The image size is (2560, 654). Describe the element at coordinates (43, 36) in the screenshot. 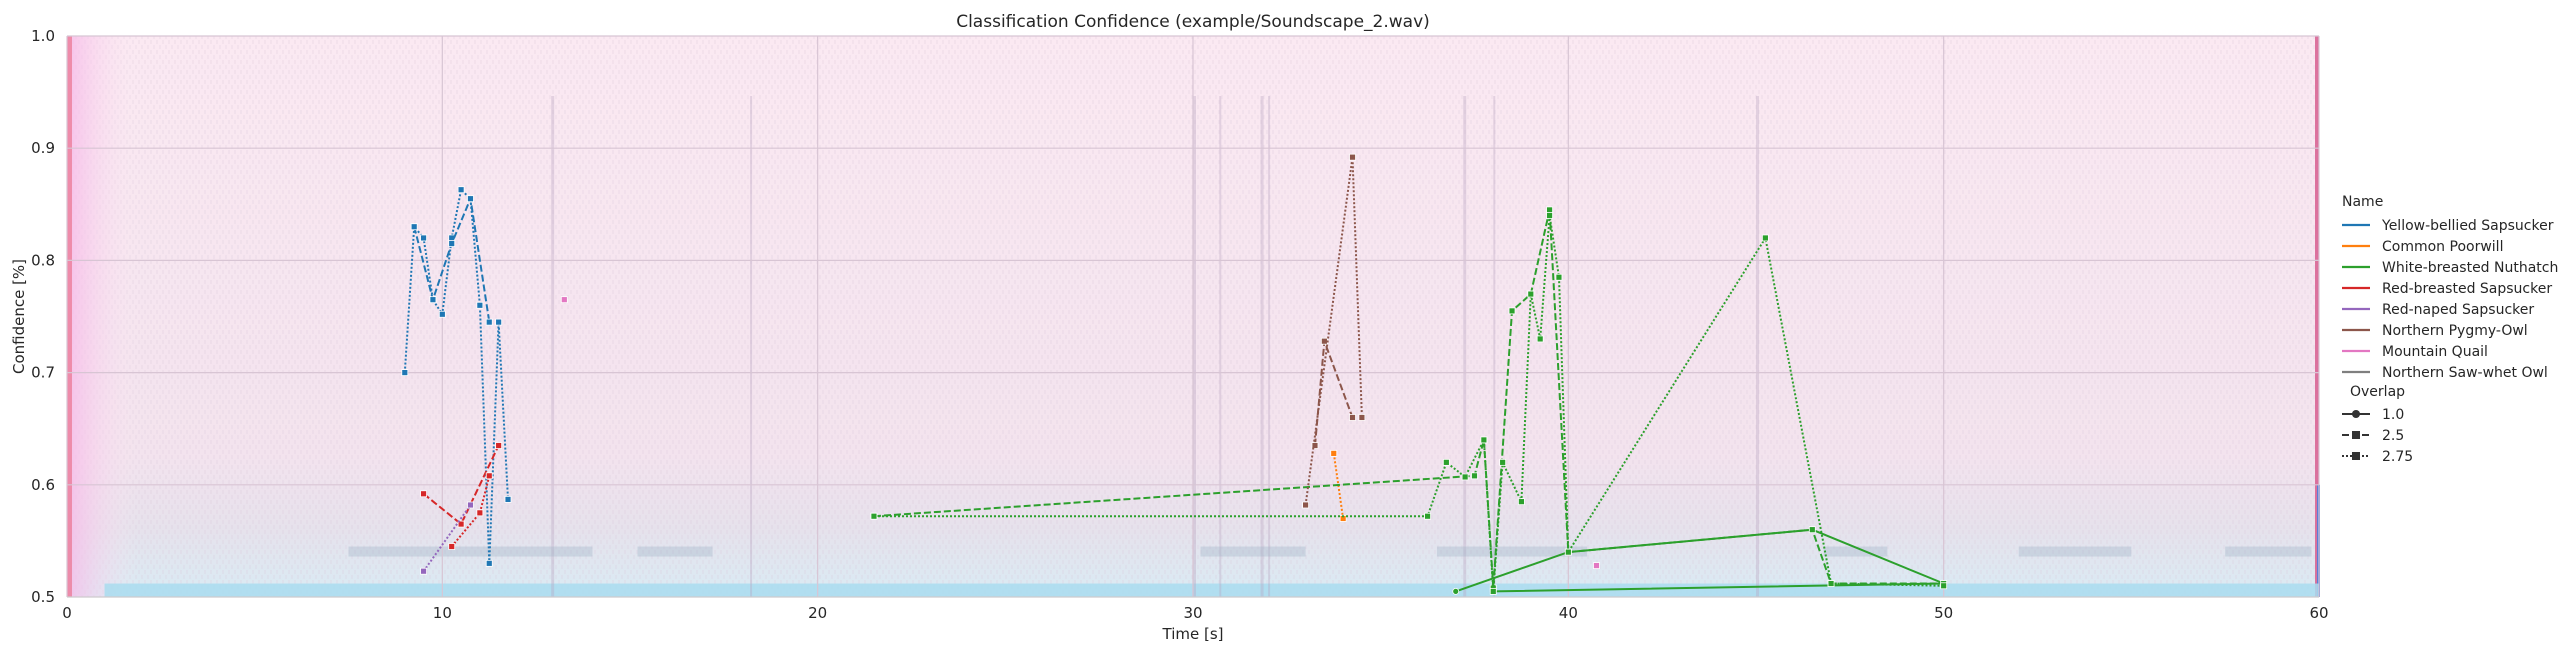

I see `y-tick-label: 1.0` at that location.